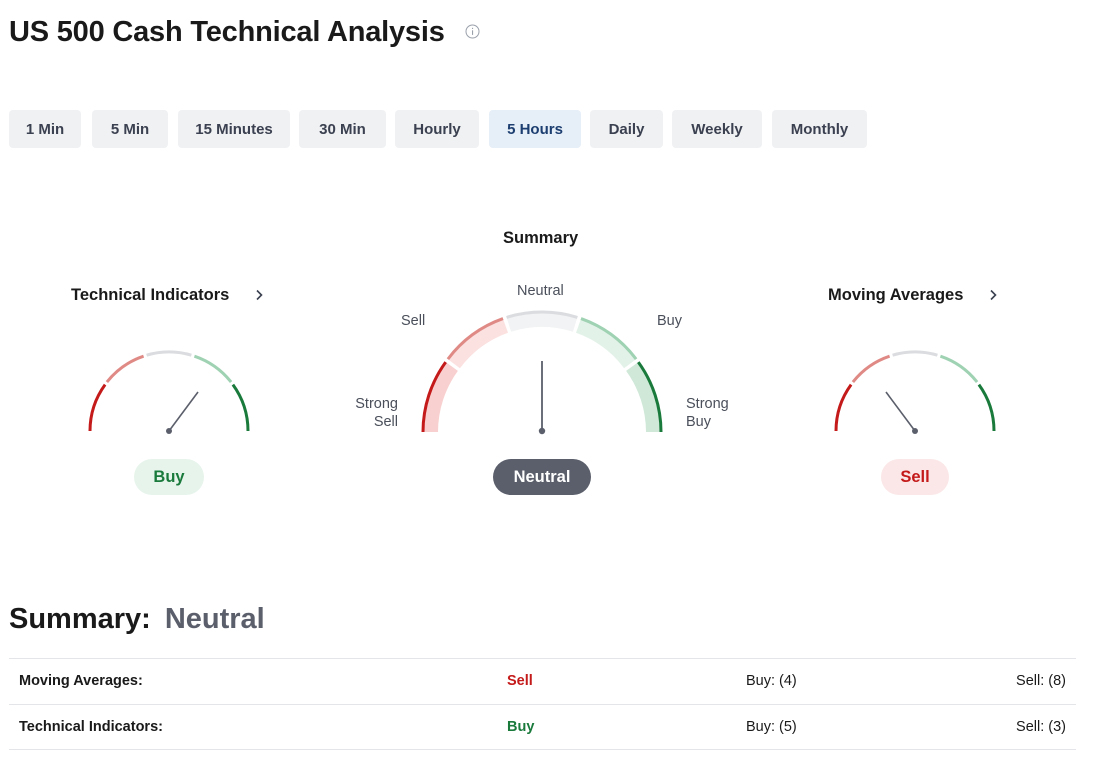  What do you see at coordinates (535, 129) in the screenshot?
I see `tab-5-hours: 5 Hours` at bounding box center [535, 129].